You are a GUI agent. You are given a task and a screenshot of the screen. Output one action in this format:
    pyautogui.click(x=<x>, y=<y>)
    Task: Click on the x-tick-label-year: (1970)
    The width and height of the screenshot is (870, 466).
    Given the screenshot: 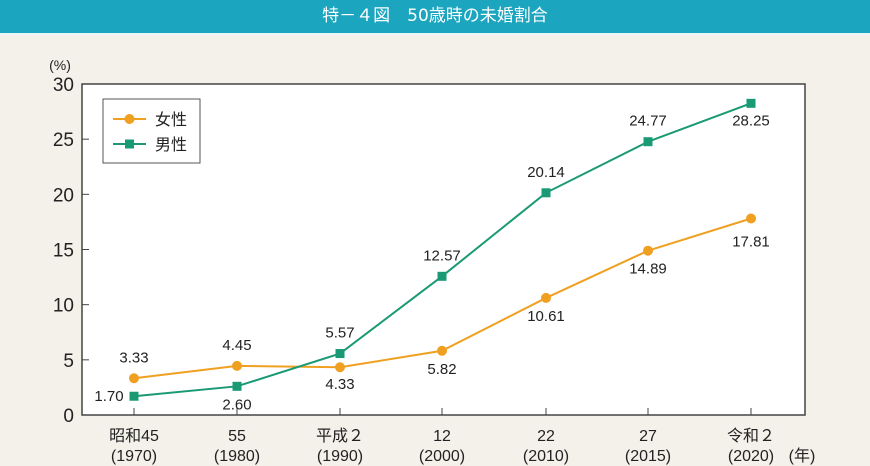 What is the action you would take?
    pyautogui.click(x=134, y=456)
    